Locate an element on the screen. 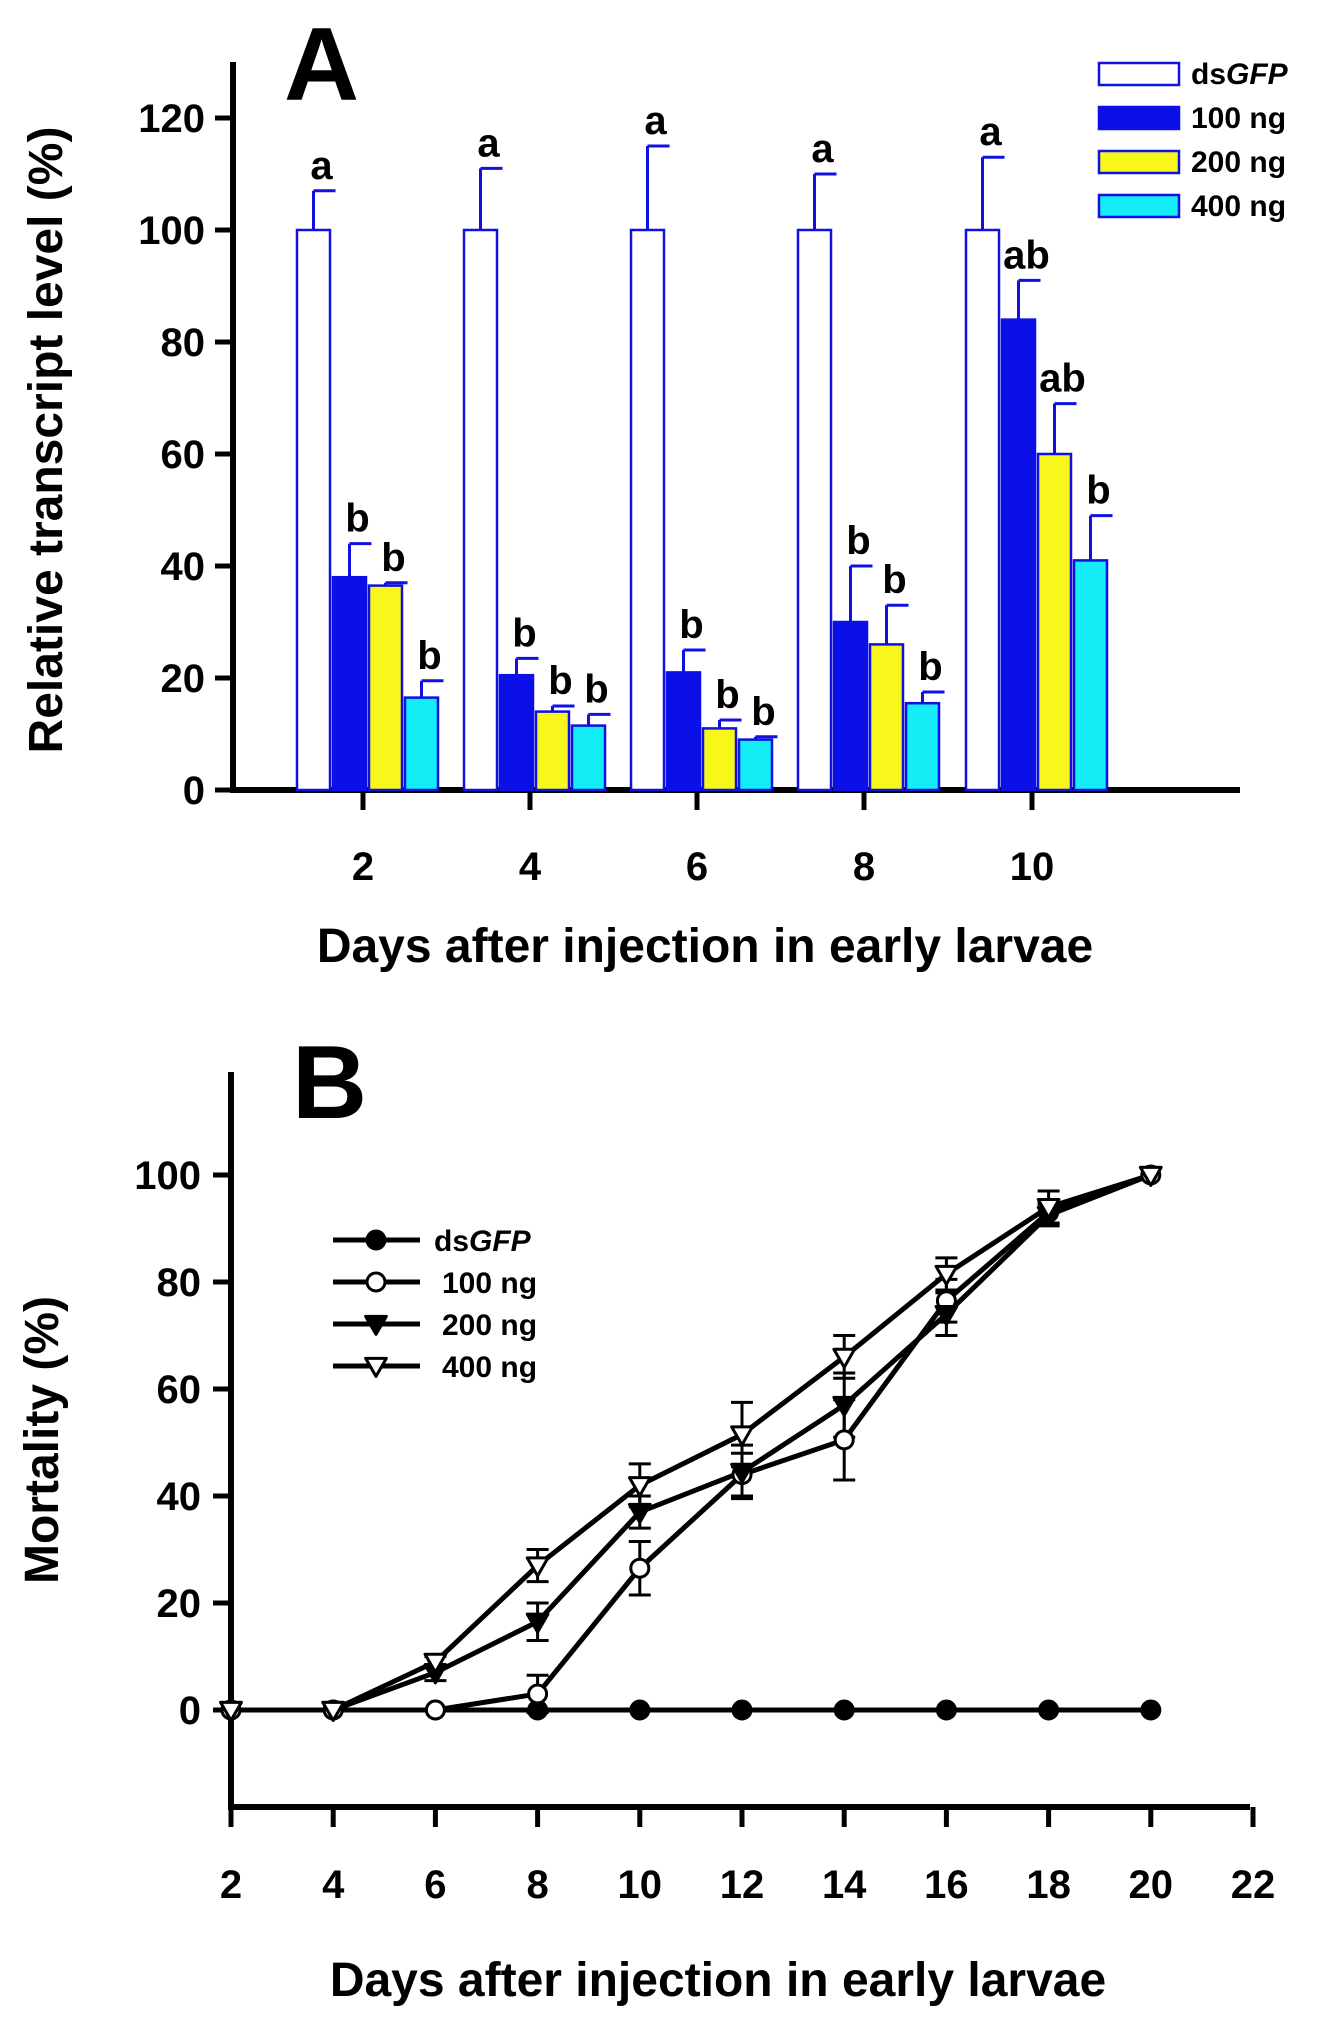 The image size is (1323, 2024). x-tick-label: 6 is located at coordinates (697, 867).